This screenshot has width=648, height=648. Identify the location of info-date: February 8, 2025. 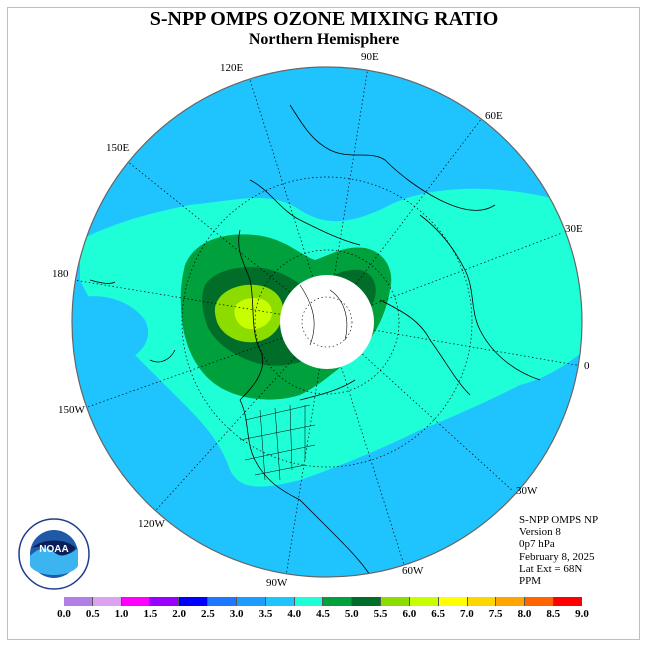
(557, 556).